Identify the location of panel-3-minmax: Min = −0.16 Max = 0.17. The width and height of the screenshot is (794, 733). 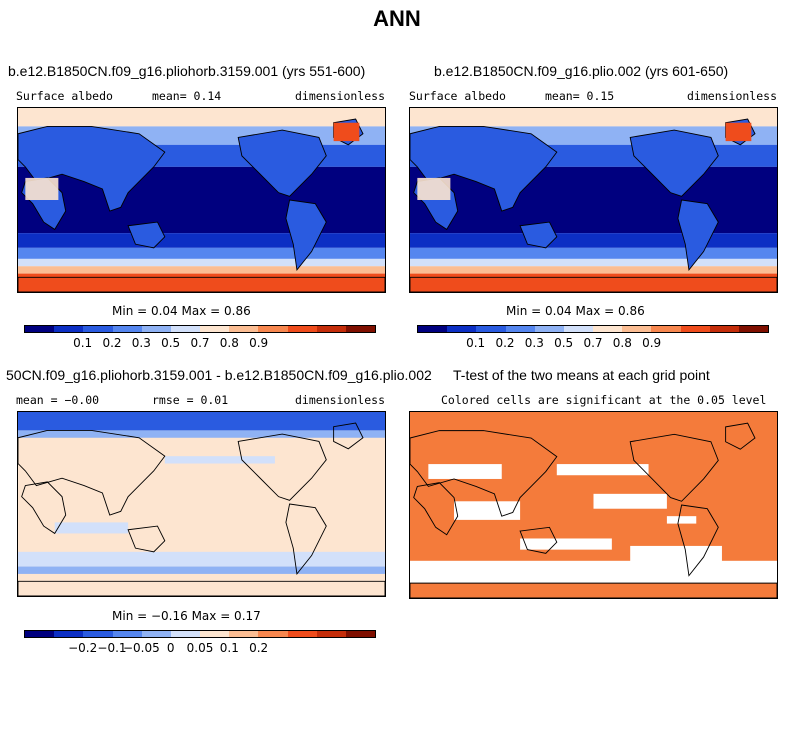
(186, 616).